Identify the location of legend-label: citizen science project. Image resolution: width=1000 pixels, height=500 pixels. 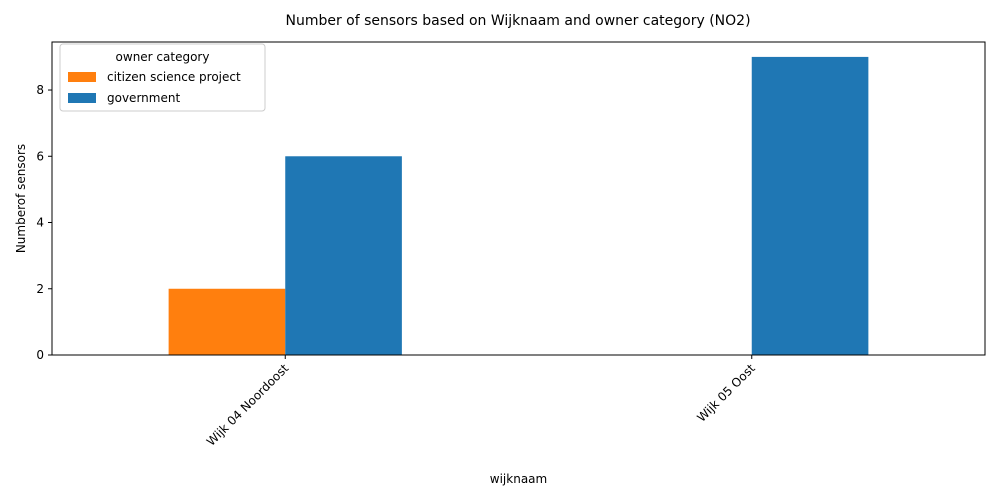
(174, 77).